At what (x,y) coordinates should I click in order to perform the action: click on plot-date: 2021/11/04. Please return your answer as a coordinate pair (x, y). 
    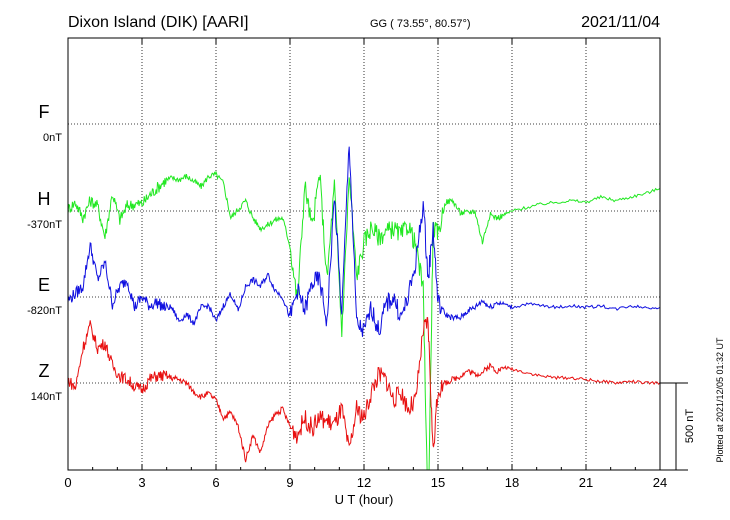
    Looking at the image, I should click on (620, 22).